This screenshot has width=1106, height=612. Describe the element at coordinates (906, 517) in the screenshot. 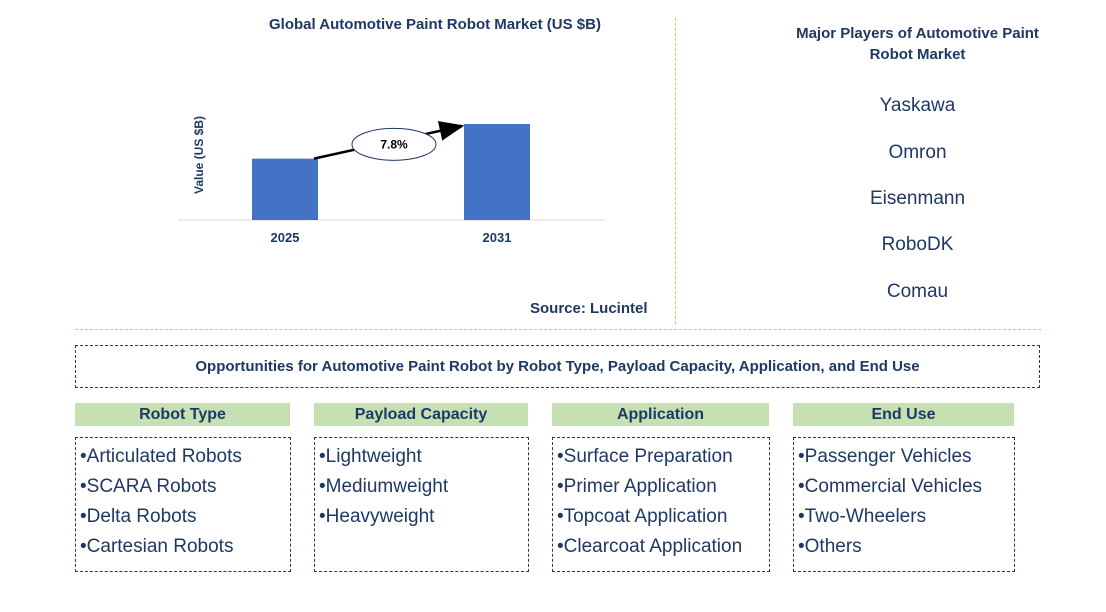

I see `list-item: Two-Wheelers` at that location.